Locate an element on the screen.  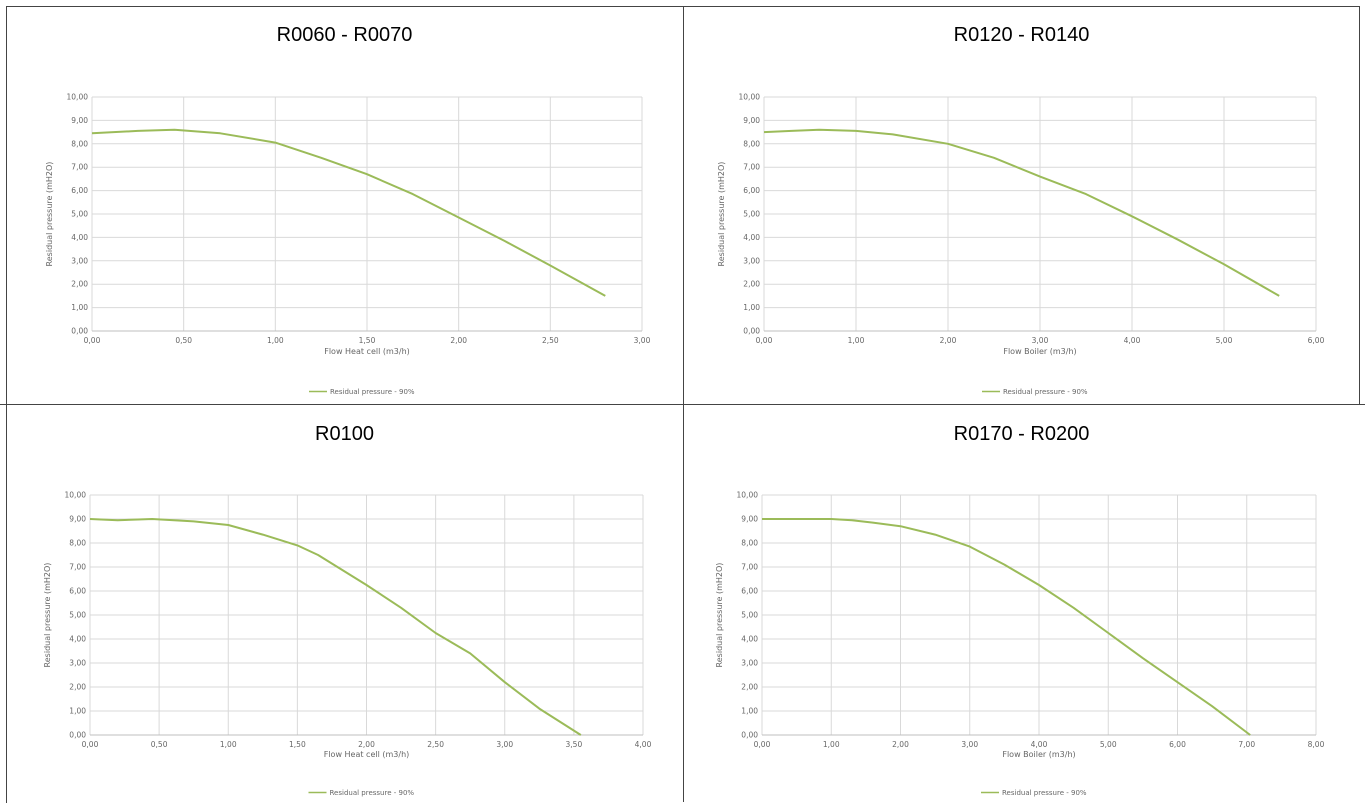
chart-title: R0060 - R0070 is located at coordinates (344, 35).